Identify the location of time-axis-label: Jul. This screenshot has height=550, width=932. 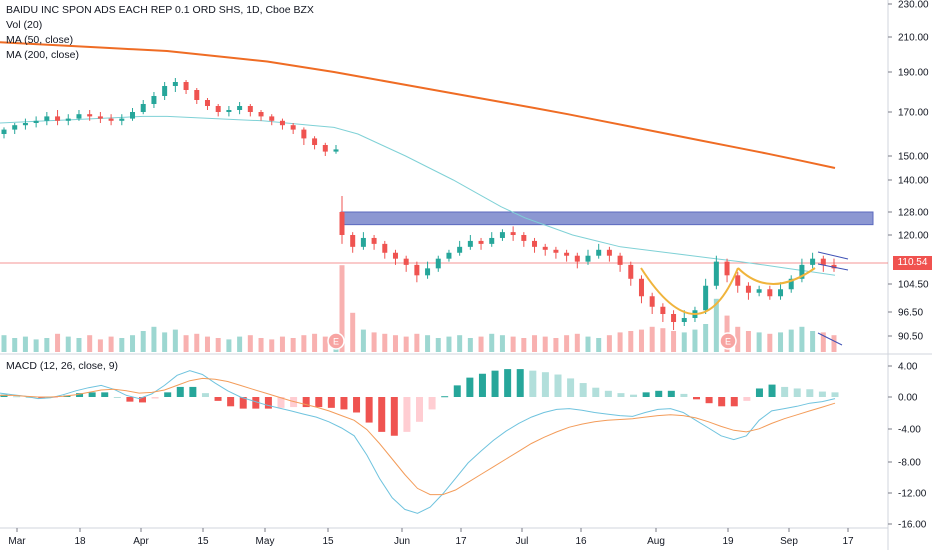
(522, 541).